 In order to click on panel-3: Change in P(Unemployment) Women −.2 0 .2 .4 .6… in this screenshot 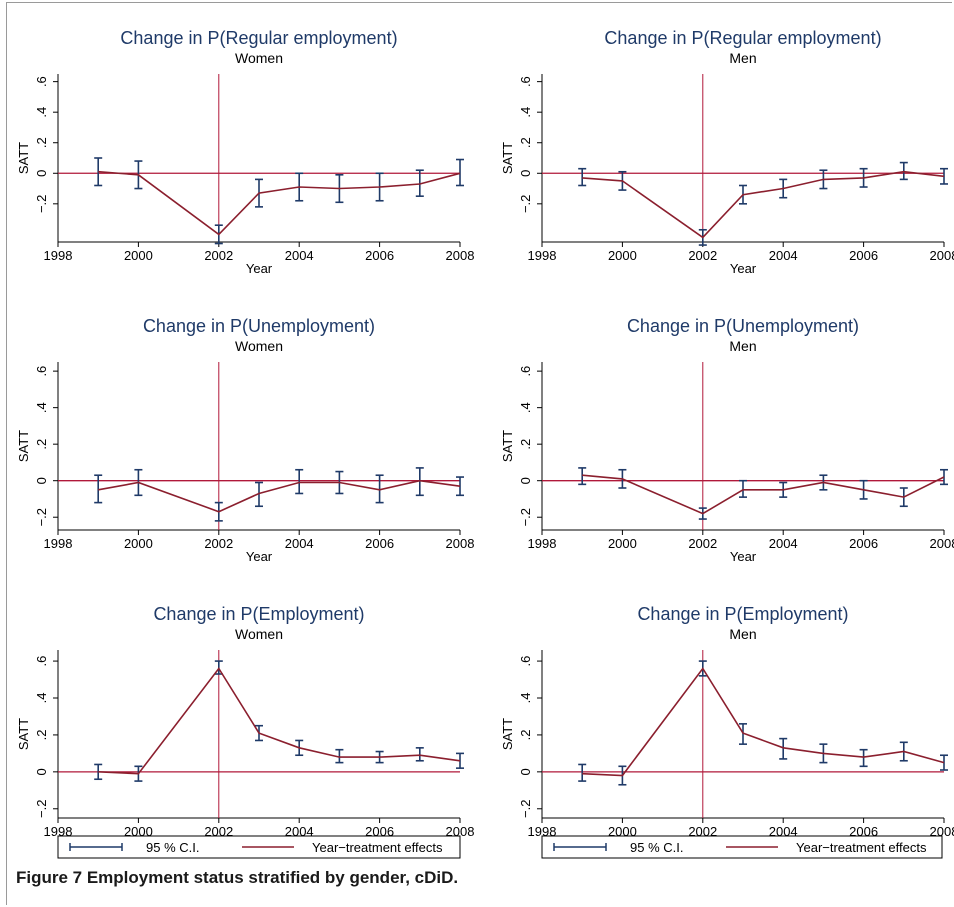, I will do `click(245, 440)`.